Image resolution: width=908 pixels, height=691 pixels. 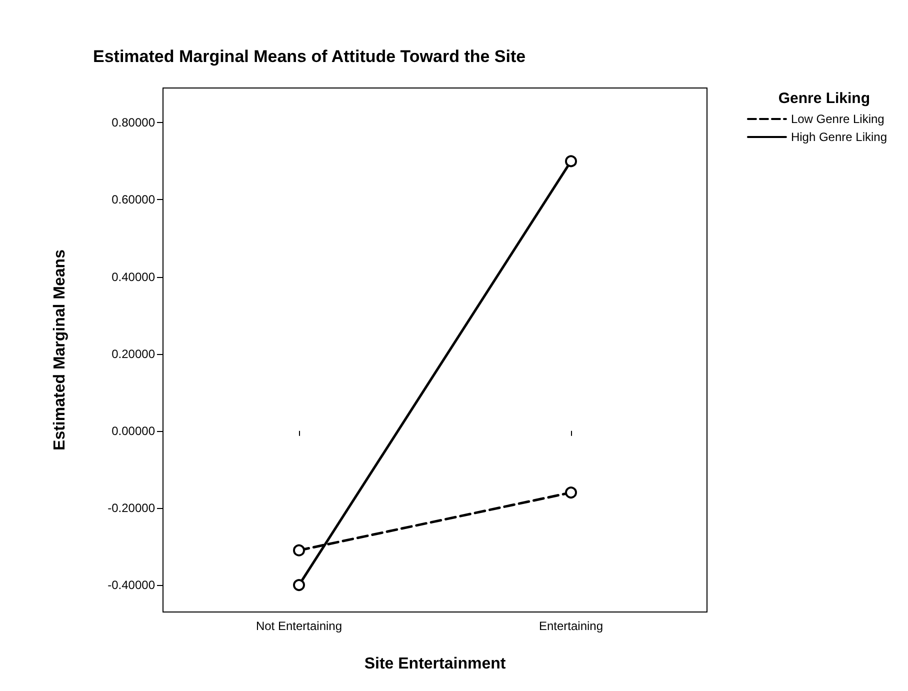 What do you see at coordinates (134, 199) in the screenshot?
I see `y-tick-label: 0.60000` at bounding box center [134, 199].